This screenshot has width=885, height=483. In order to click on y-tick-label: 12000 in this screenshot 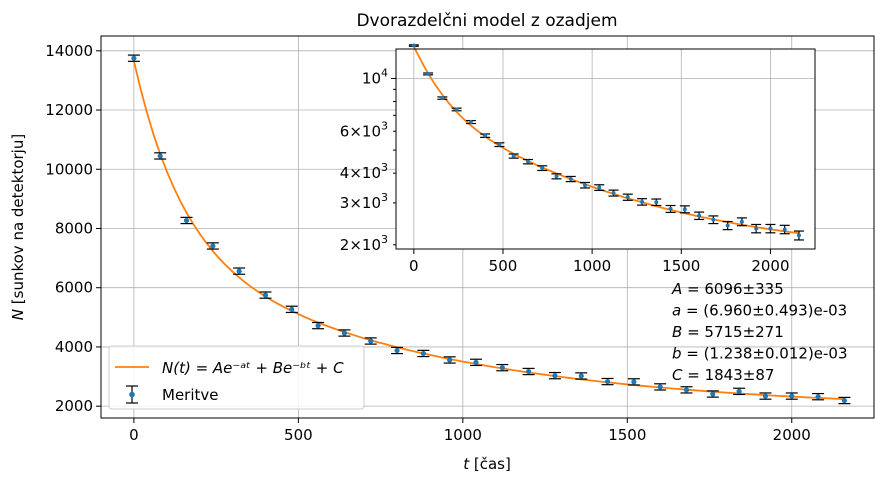, I will do `click(69, 110)`.